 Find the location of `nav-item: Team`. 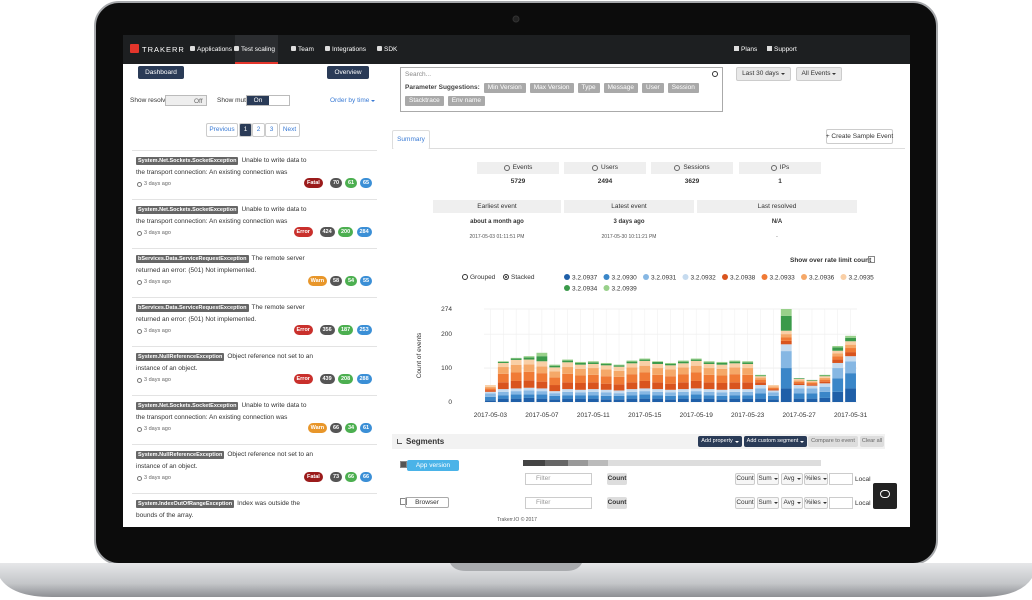

nav-item: Team is located at coordinates (306, 49).